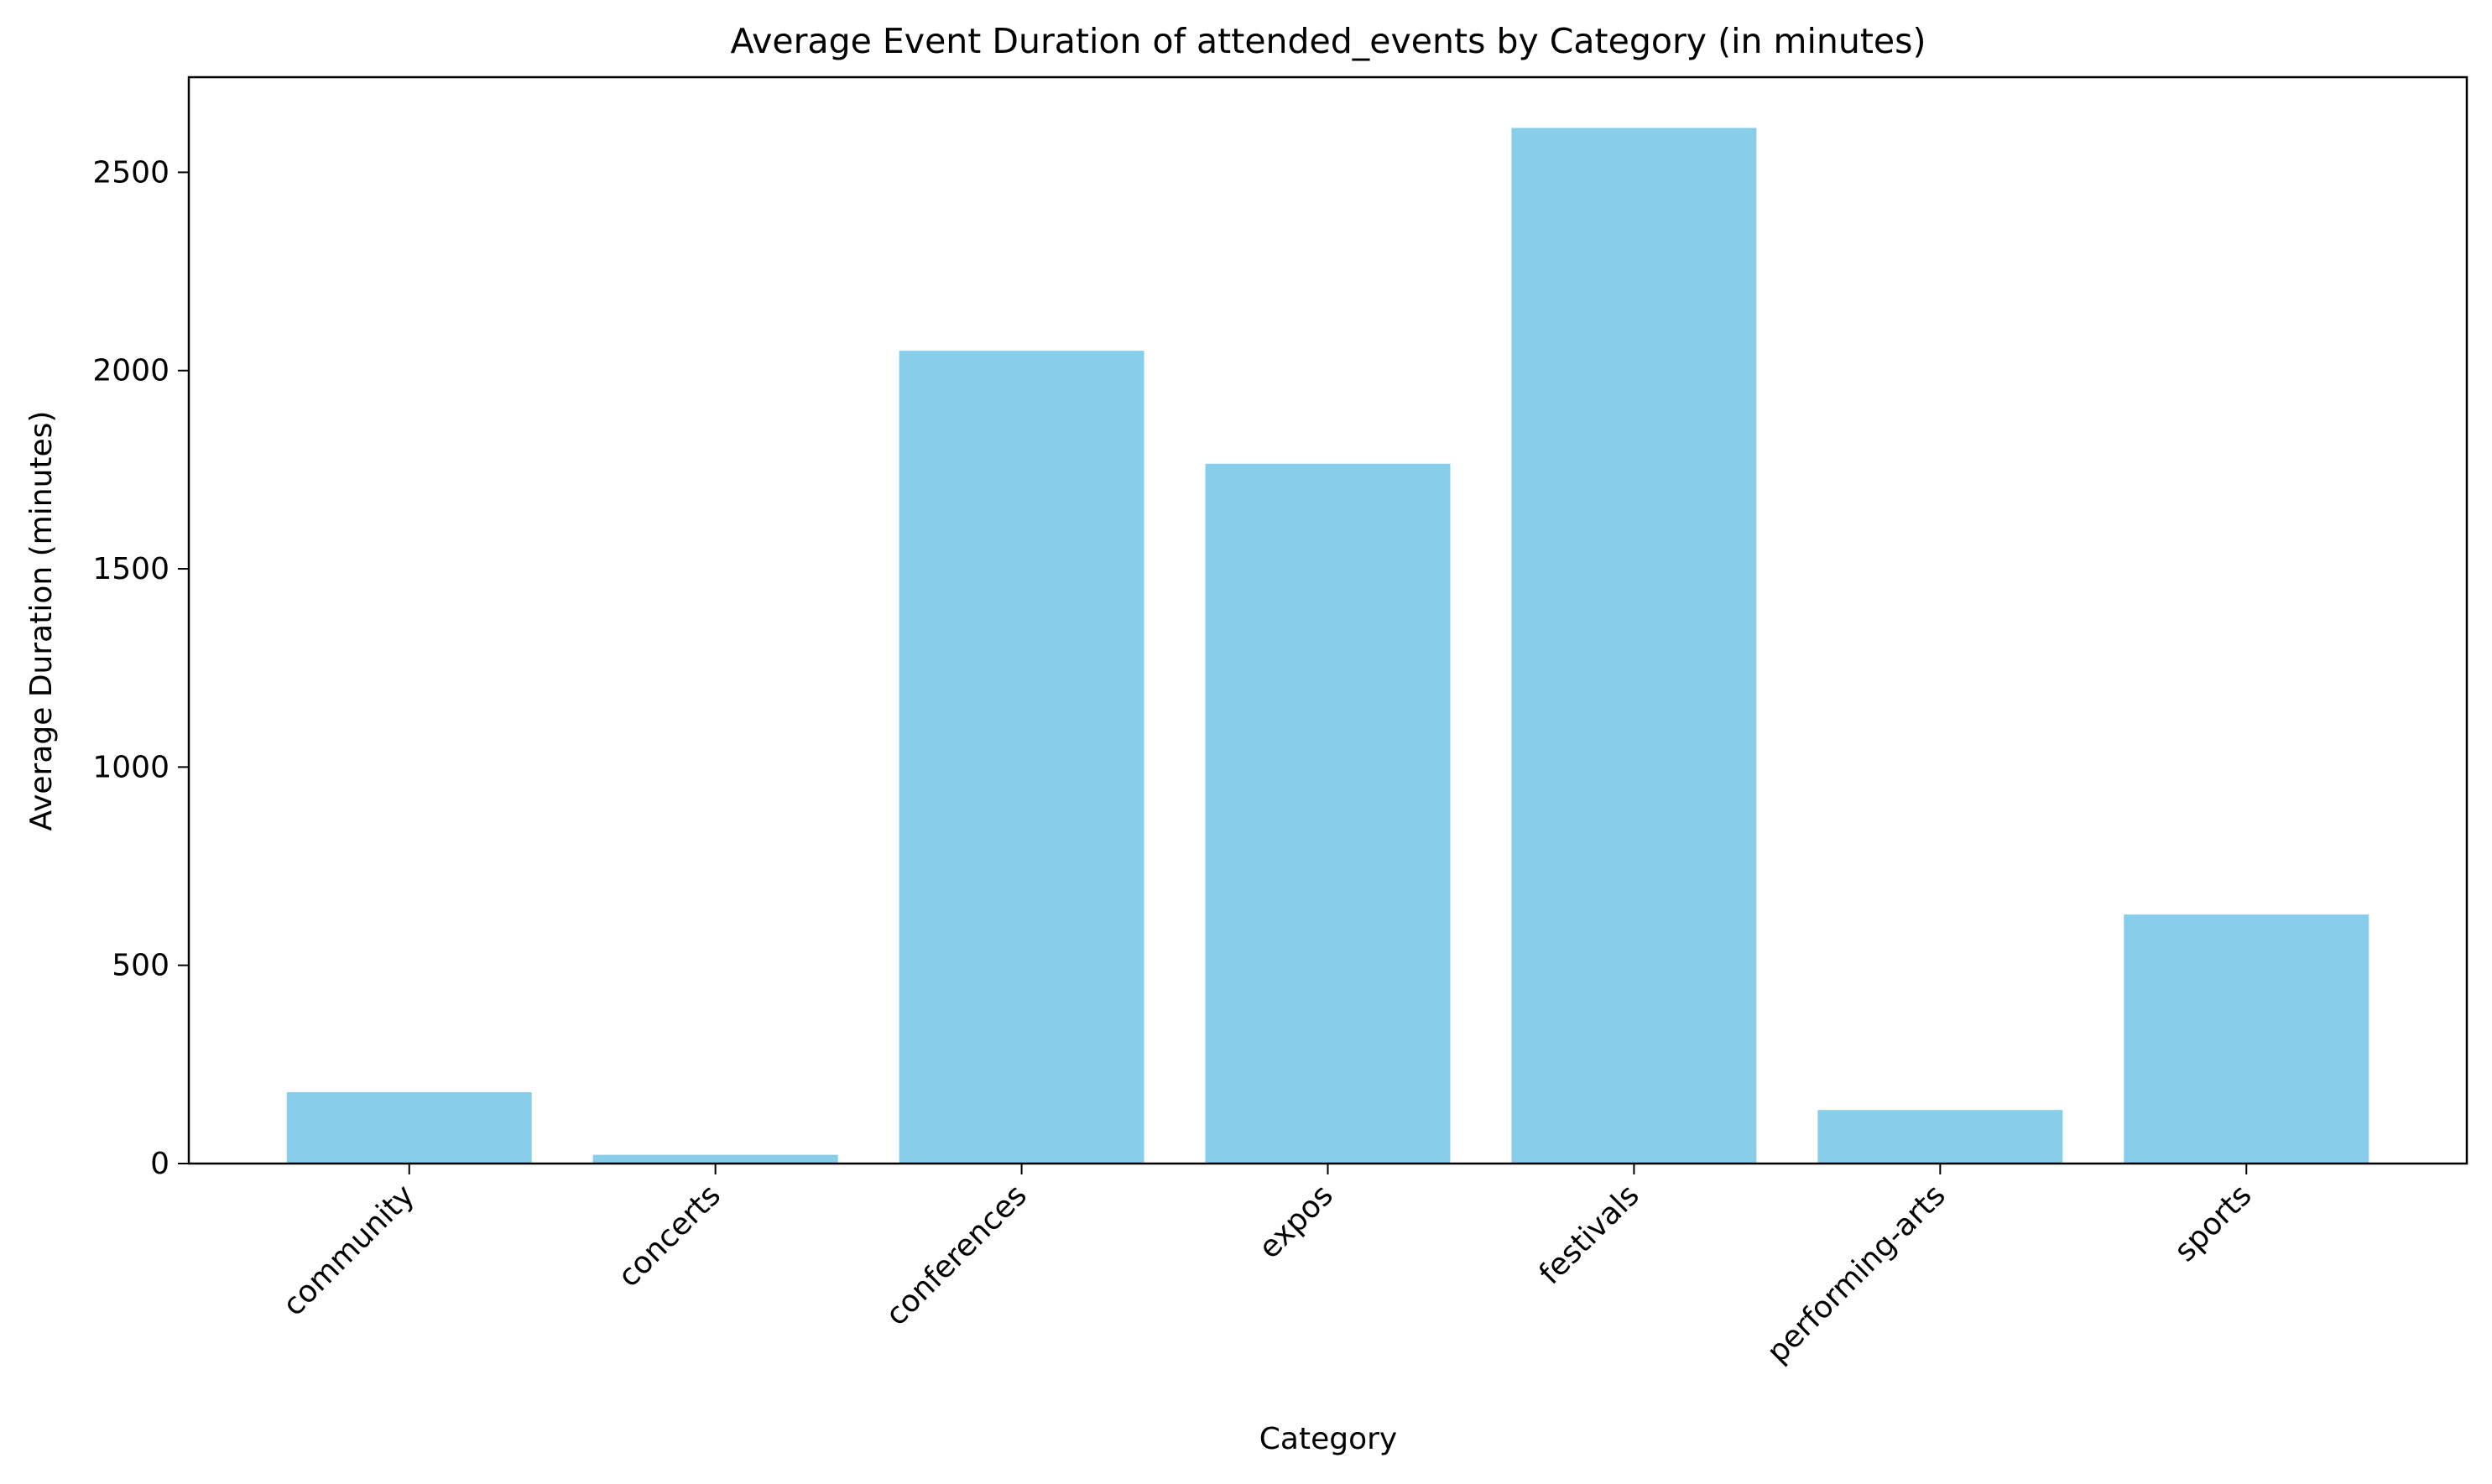 Image resolution: width=2492 pixels, height=1484 pixels. I want to click on y-tick-label: 500, so click(140, 966).